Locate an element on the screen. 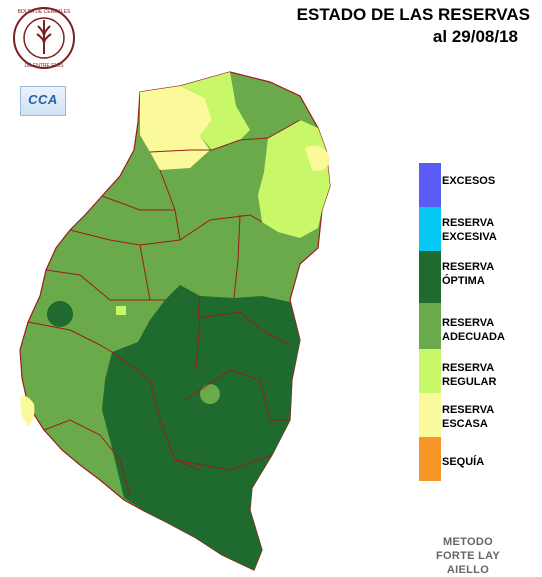 The image size is (542, 577). legend-swatch-reserva-regular is located at coordinates (430, 371).